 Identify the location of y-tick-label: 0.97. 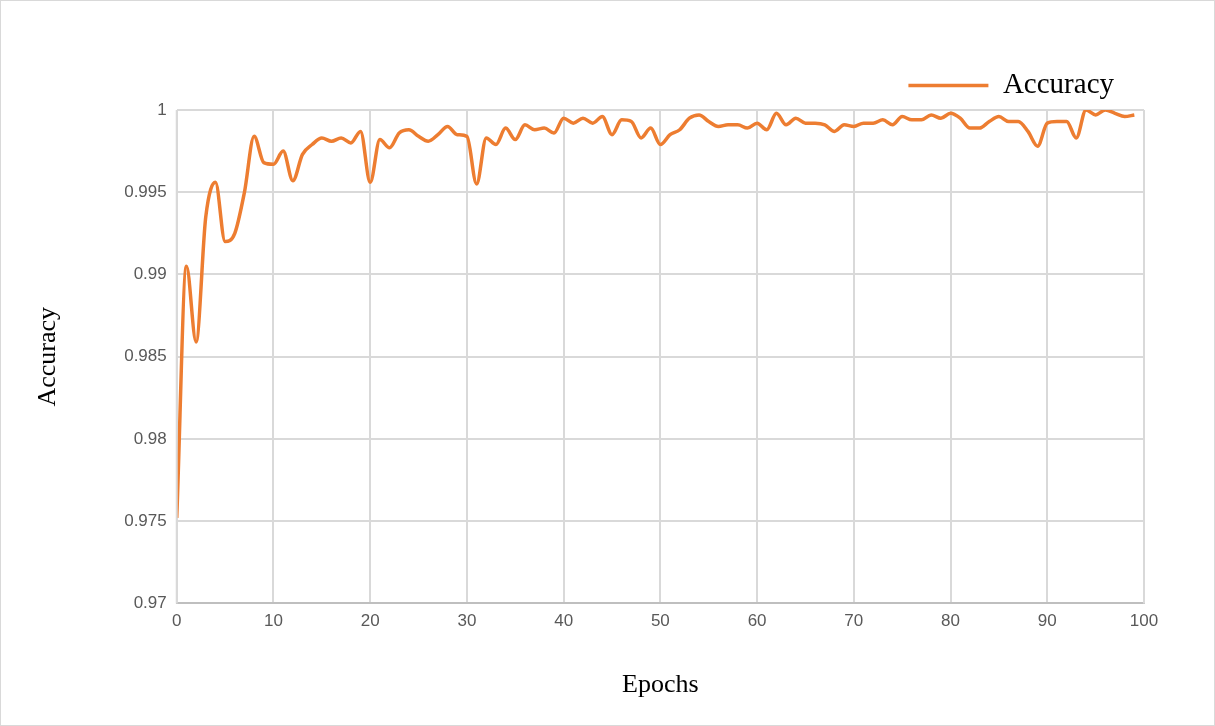
(150, 603).